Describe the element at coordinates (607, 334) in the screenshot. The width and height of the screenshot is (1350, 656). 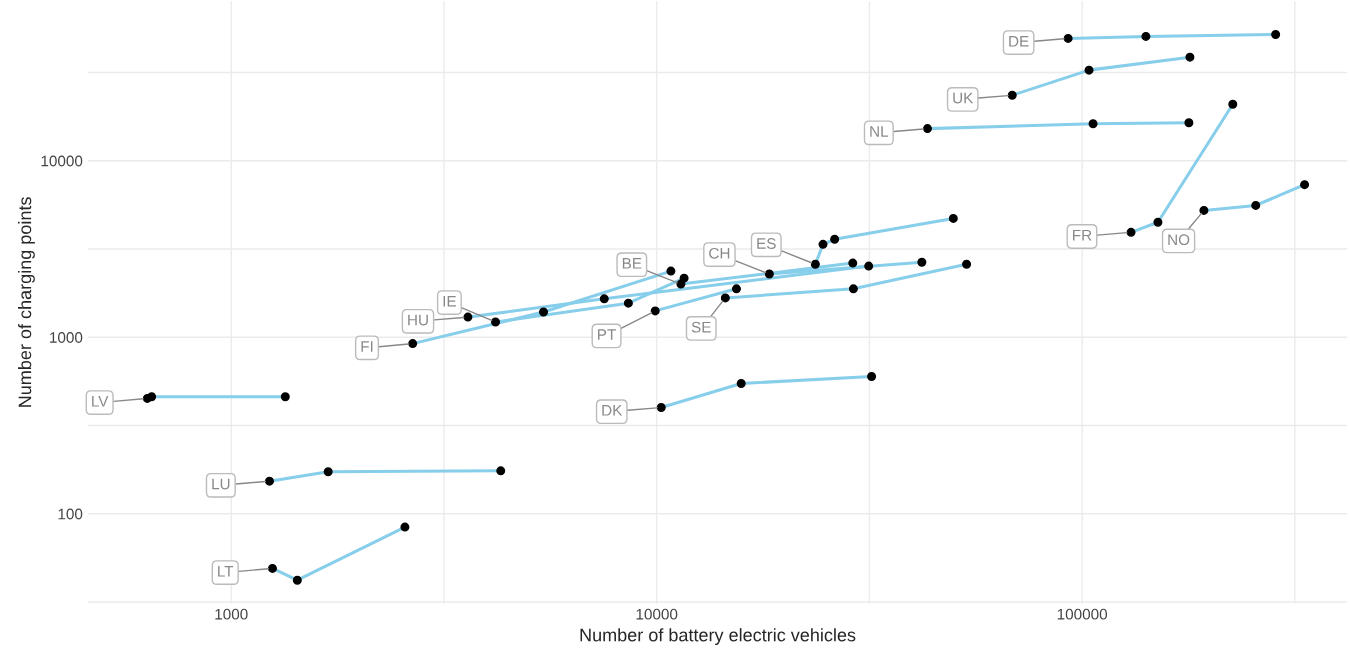
I see `text: PT` at that location.